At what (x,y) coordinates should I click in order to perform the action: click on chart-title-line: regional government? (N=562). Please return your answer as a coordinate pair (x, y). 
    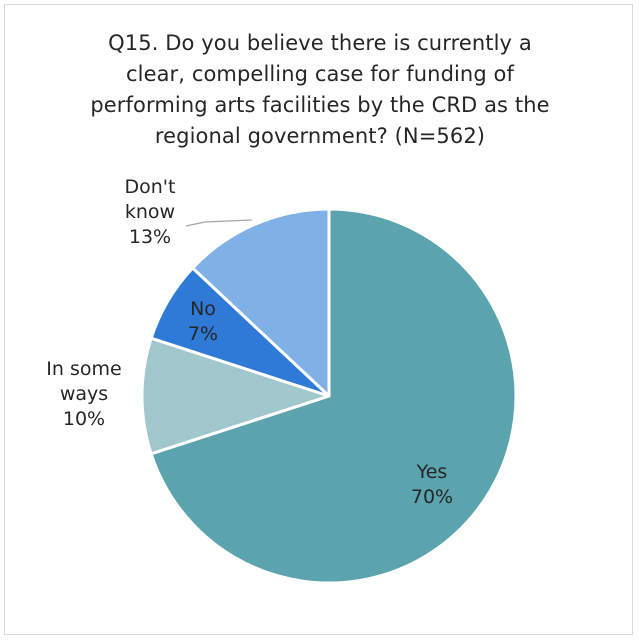
    Looking at the image, I should click on (320, 136).